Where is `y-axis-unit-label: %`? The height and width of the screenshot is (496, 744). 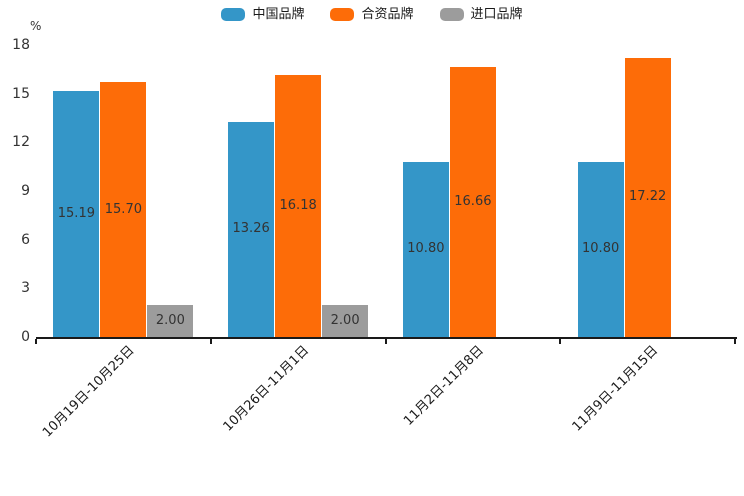
y-axis-unit-label: % is located at coordinates (36, 26).